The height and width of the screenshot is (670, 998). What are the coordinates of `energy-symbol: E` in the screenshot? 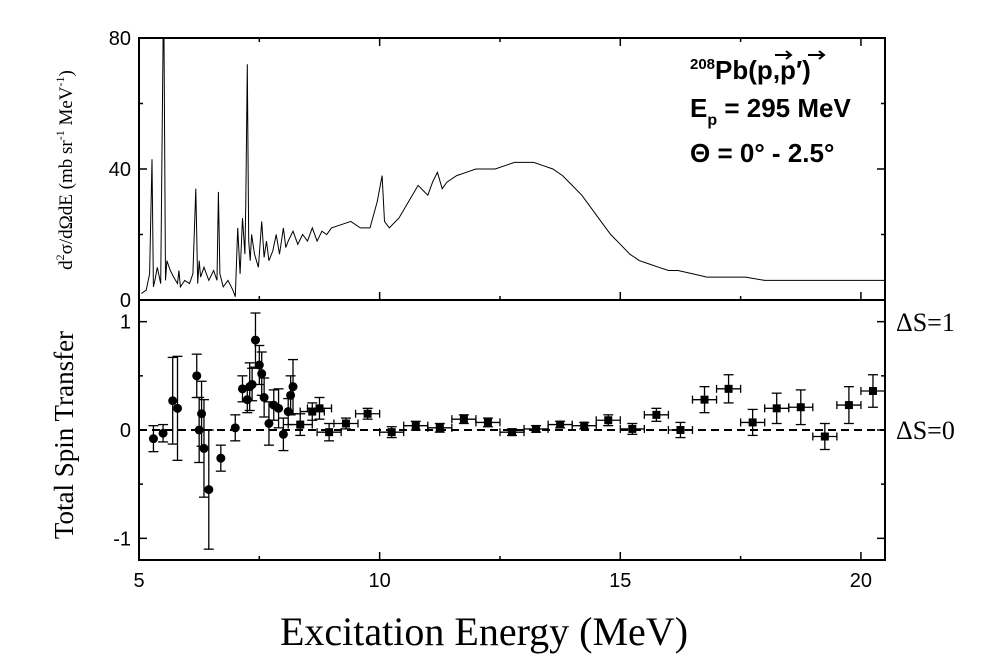 It's located at (698, 108).